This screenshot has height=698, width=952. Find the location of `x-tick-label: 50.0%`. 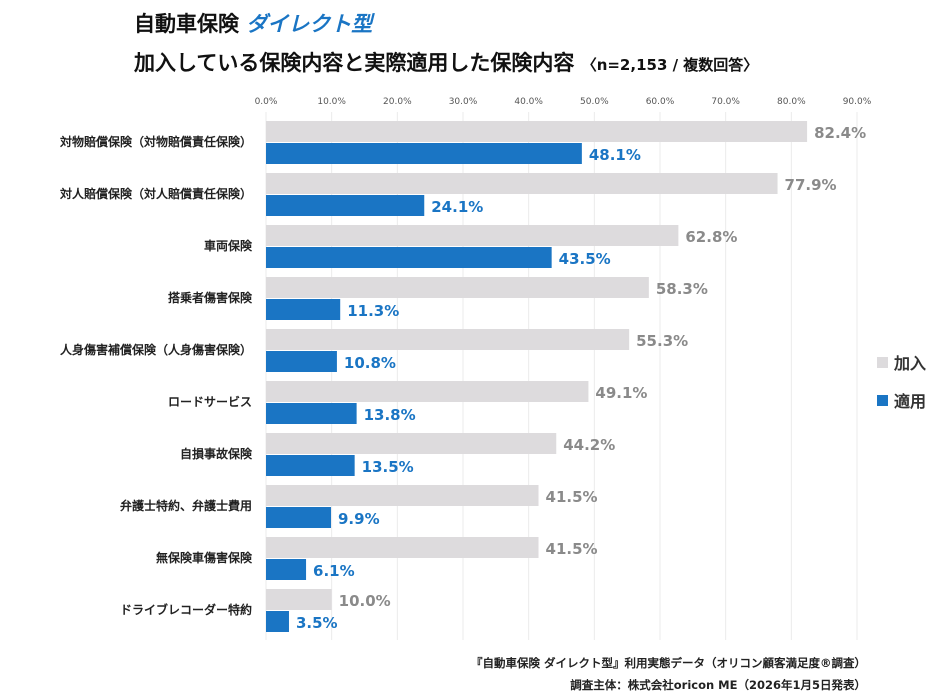

x-tick-label: 50.0% is located at coordinates (594, 102).